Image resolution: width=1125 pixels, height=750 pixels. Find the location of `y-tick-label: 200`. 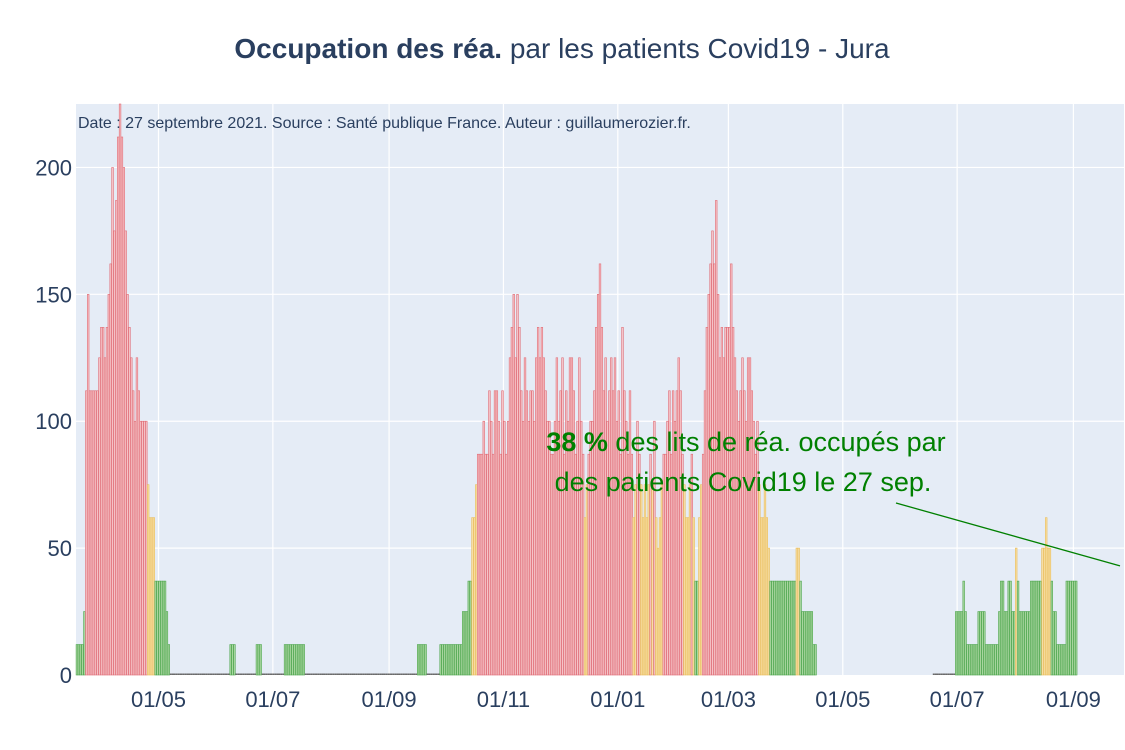

y-tick-label: 200 is located at coordinates (53, 167).